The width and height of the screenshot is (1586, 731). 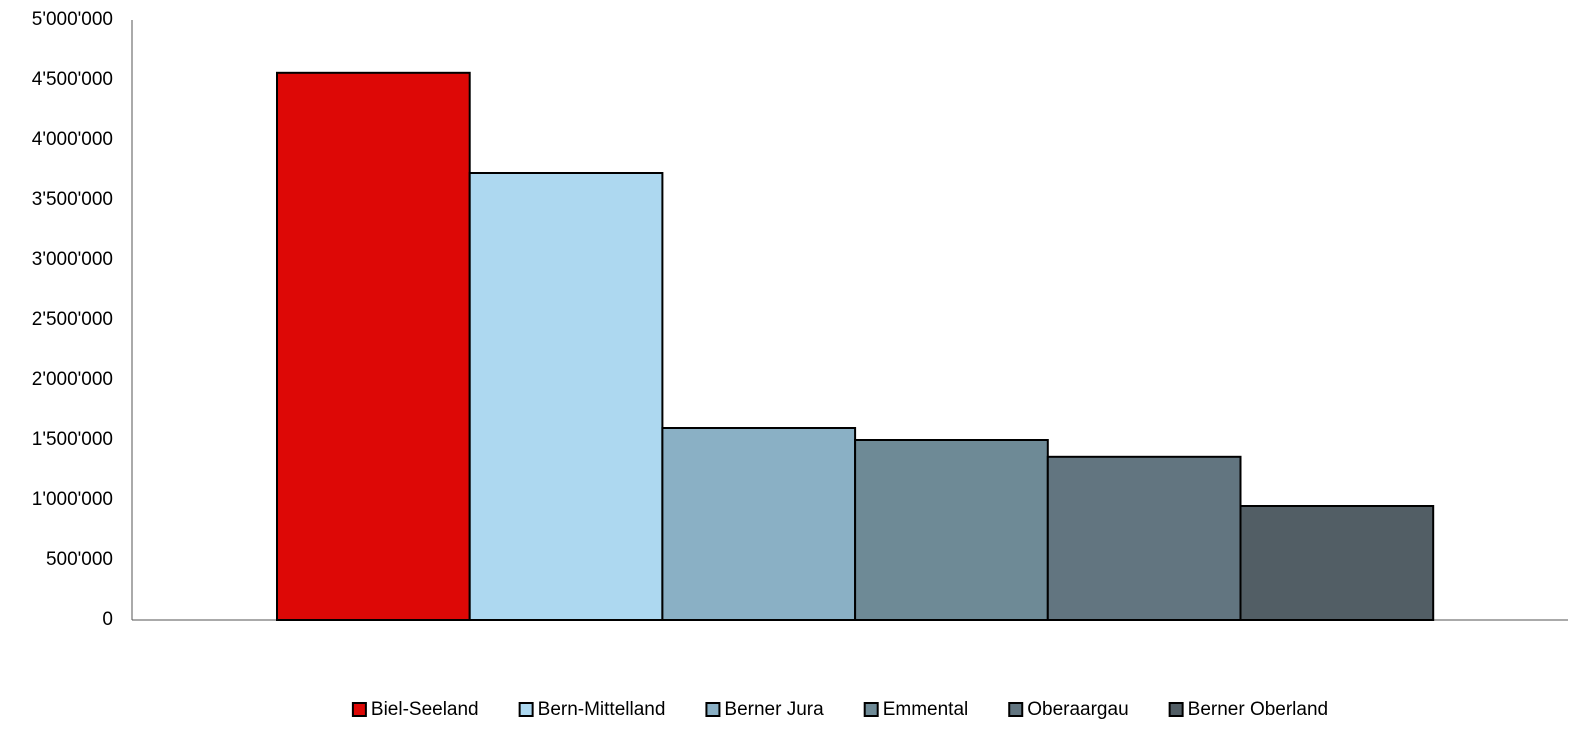 What do you see at coordinates (72, 439) in the screenshot?
I see `y-tick-label: 1'500'000` at bounding box center [72, 439].